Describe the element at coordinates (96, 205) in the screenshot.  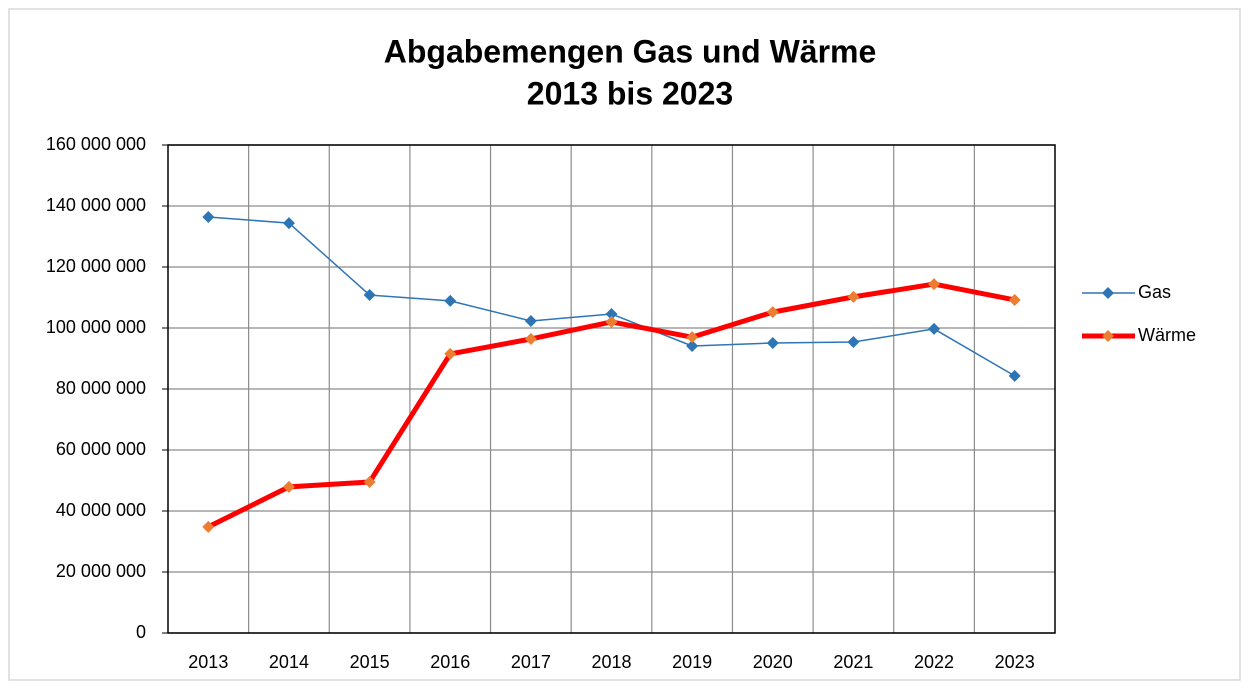
I see `y-tick-label: 140 000 000` at that location.